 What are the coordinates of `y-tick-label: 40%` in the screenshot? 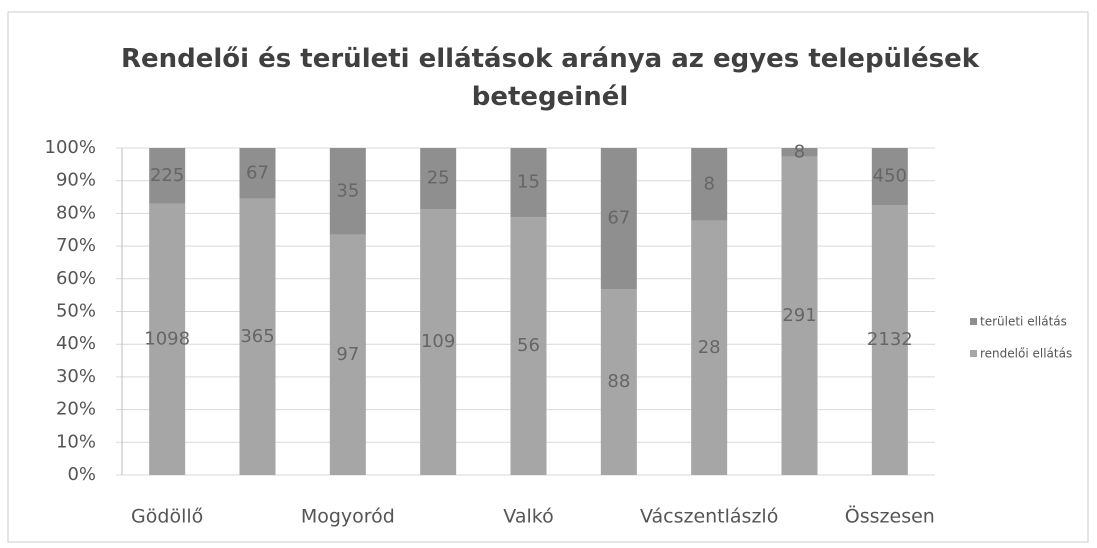 It's located at (76, 343).